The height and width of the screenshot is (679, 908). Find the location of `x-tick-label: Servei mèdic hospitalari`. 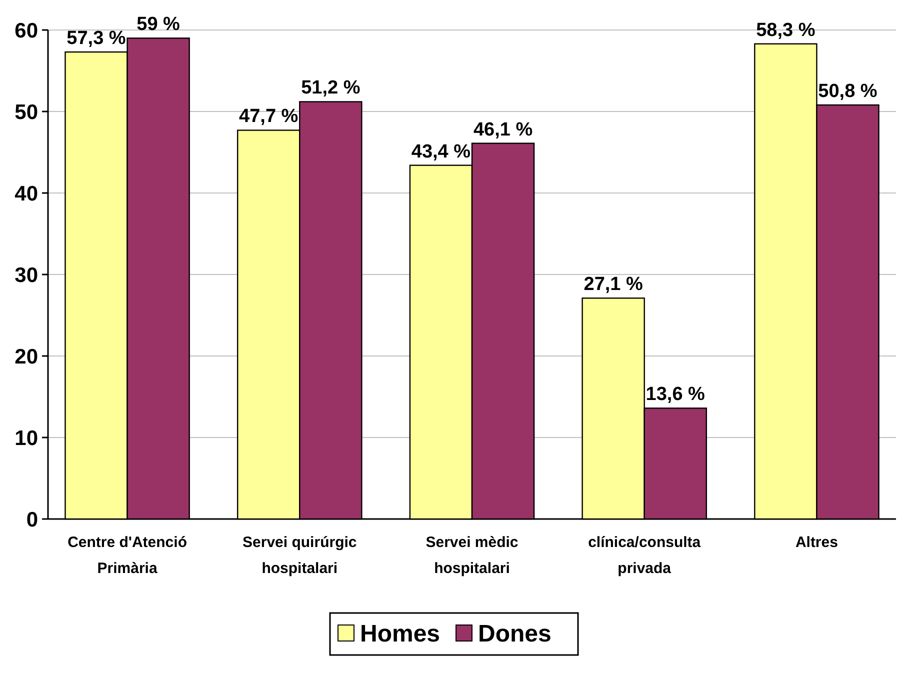

x-tick-label: Servei mèdic hospitalari is located at coordinates (472, 555).